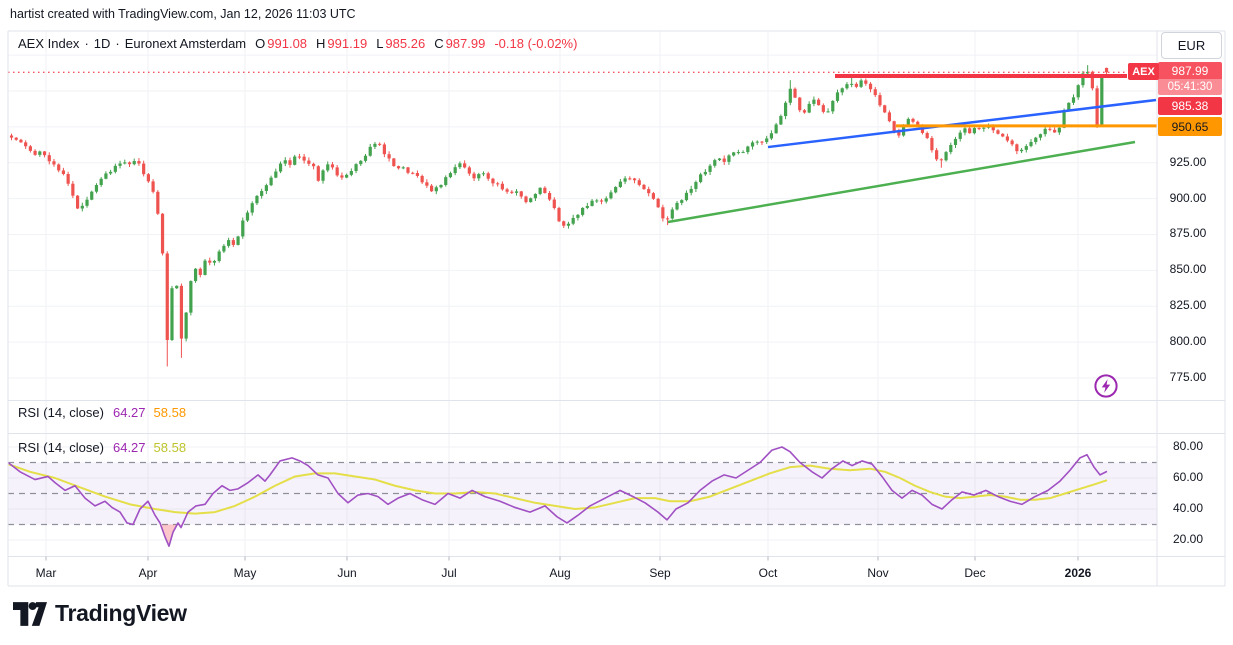  What do you see at coordinates (560, 573) in the screenshot?
I see `time-axis-label: Aug` at bounding box center [560, 573].